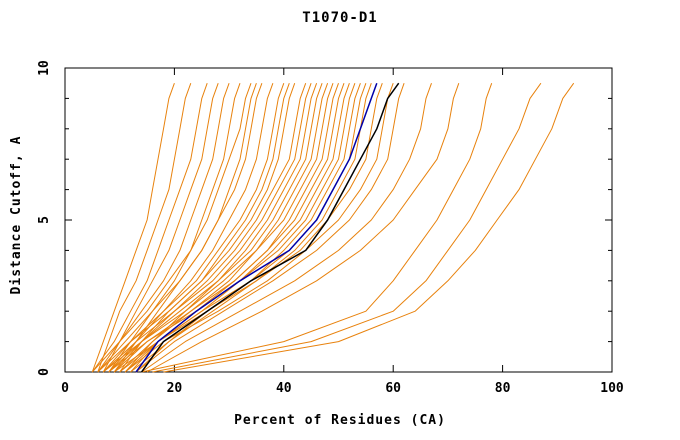  Describe the element at coordinates (393, 388) in the screenshot. I see `x-tick-label: 60` at that location.